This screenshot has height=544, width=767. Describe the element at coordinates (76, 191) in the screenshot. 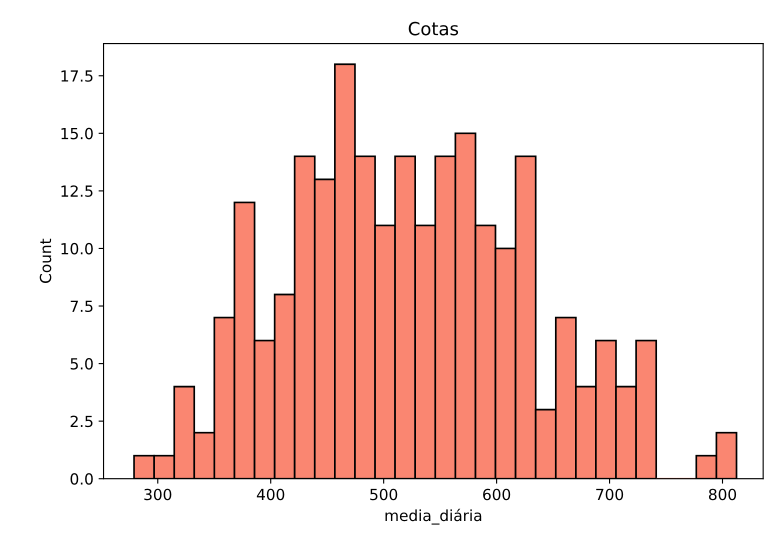

I see `y-tick-label: 12.5` at that location.